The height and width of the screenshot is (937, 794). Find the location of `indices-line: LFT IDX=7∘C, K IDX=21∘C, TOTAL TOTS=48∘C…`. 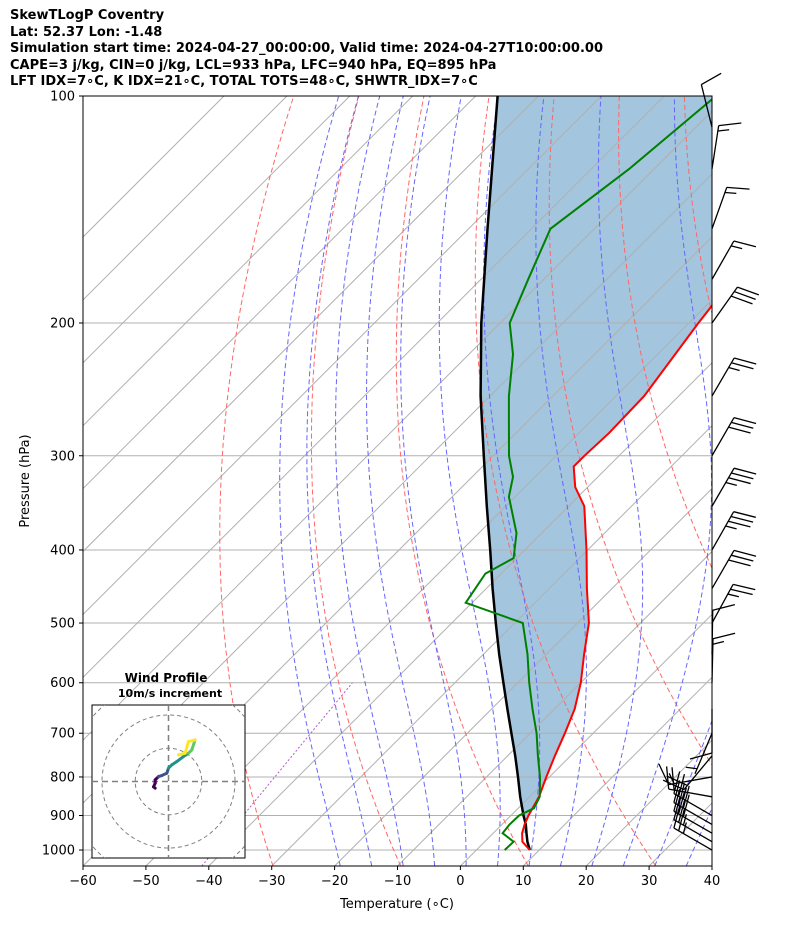

indices-line: LFT IDX=7∘C, K IDX=21∘C, TOTAL TOTS=48∘C… is located at coordinates (244, 81).